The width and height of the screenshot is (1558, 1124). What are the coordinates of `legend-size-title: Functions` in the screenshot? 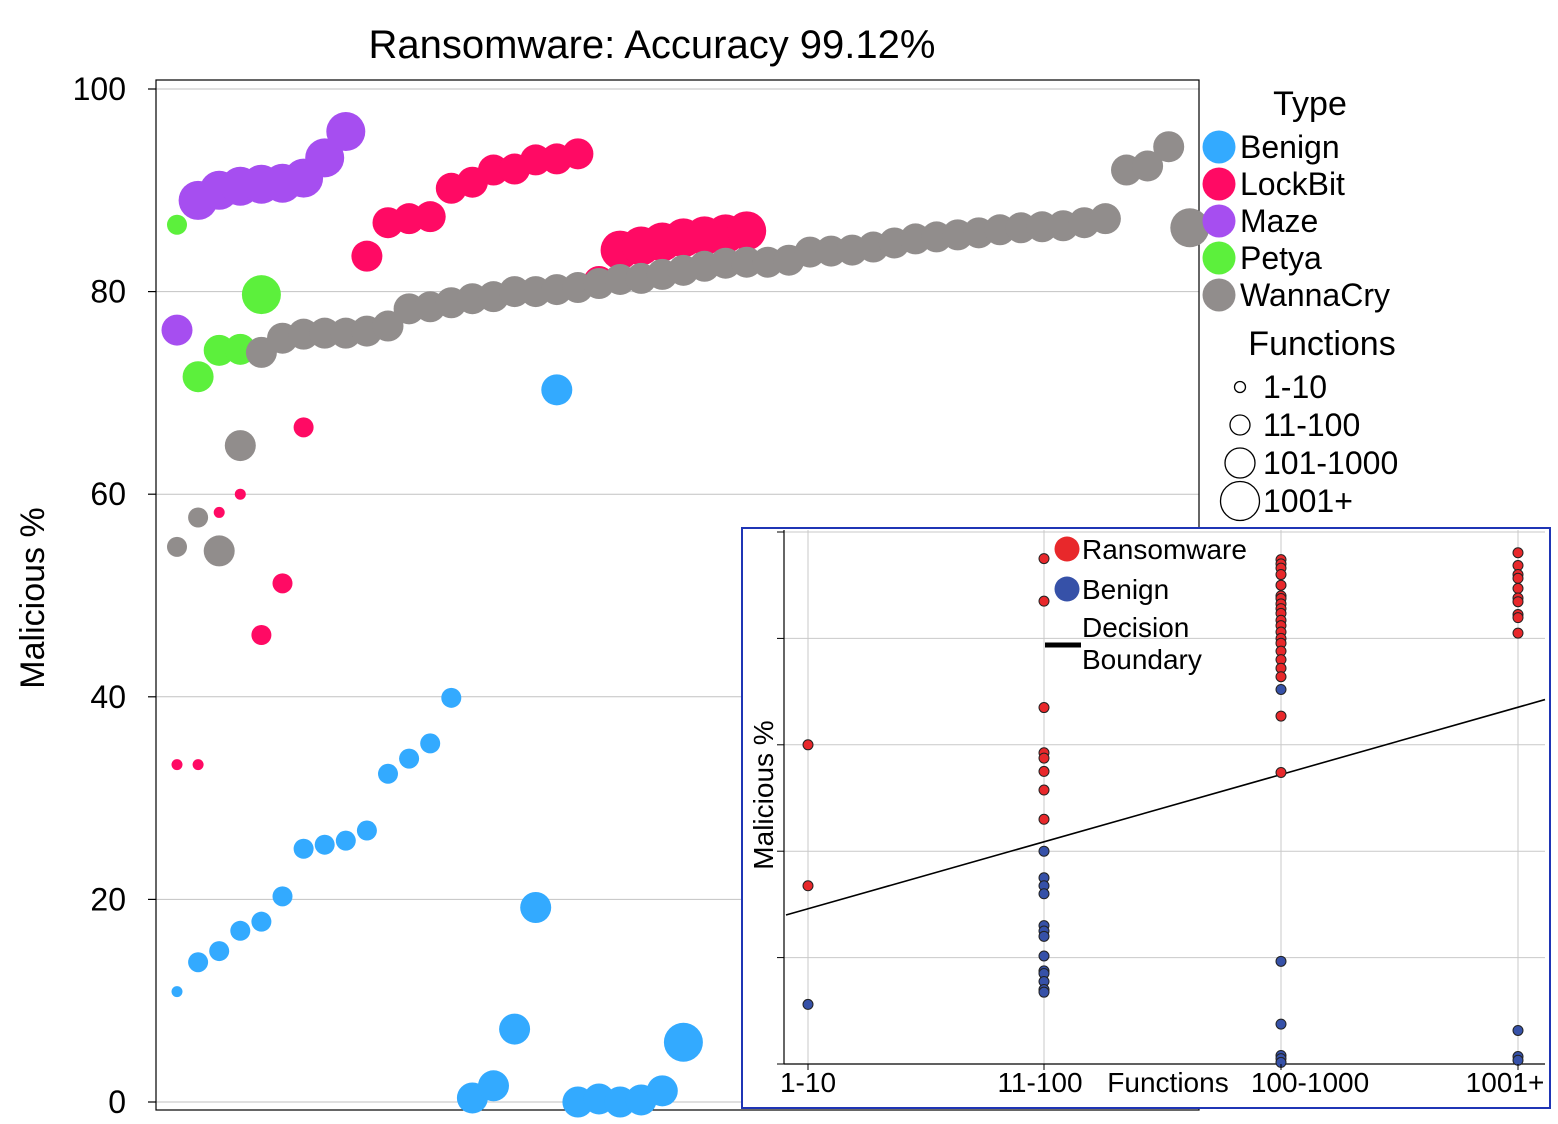 It's located at (1321, 344).